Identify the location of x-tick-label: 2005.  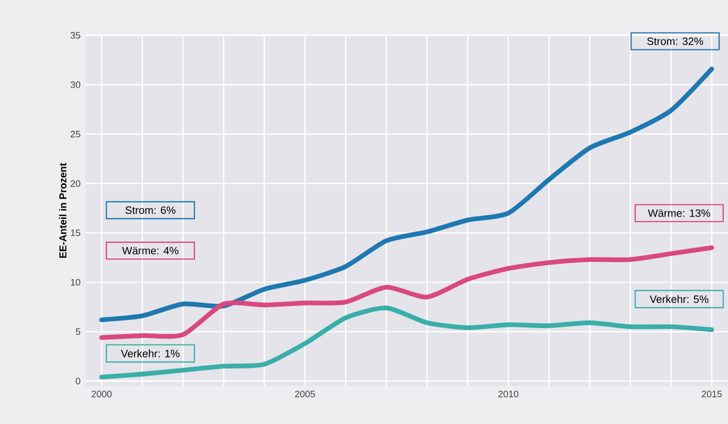
(305, 394).